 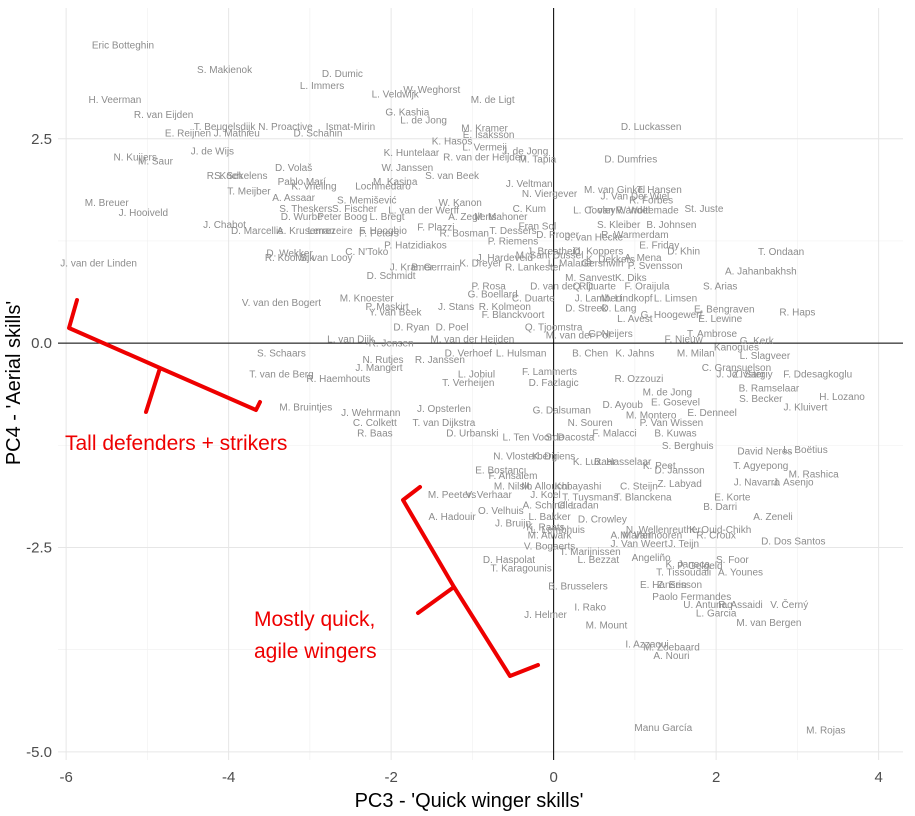 What do you see at coordinates (289, 254) in the screenshot?
I see `player-point-label: D. Wekker` at bounding box center [289, 254].